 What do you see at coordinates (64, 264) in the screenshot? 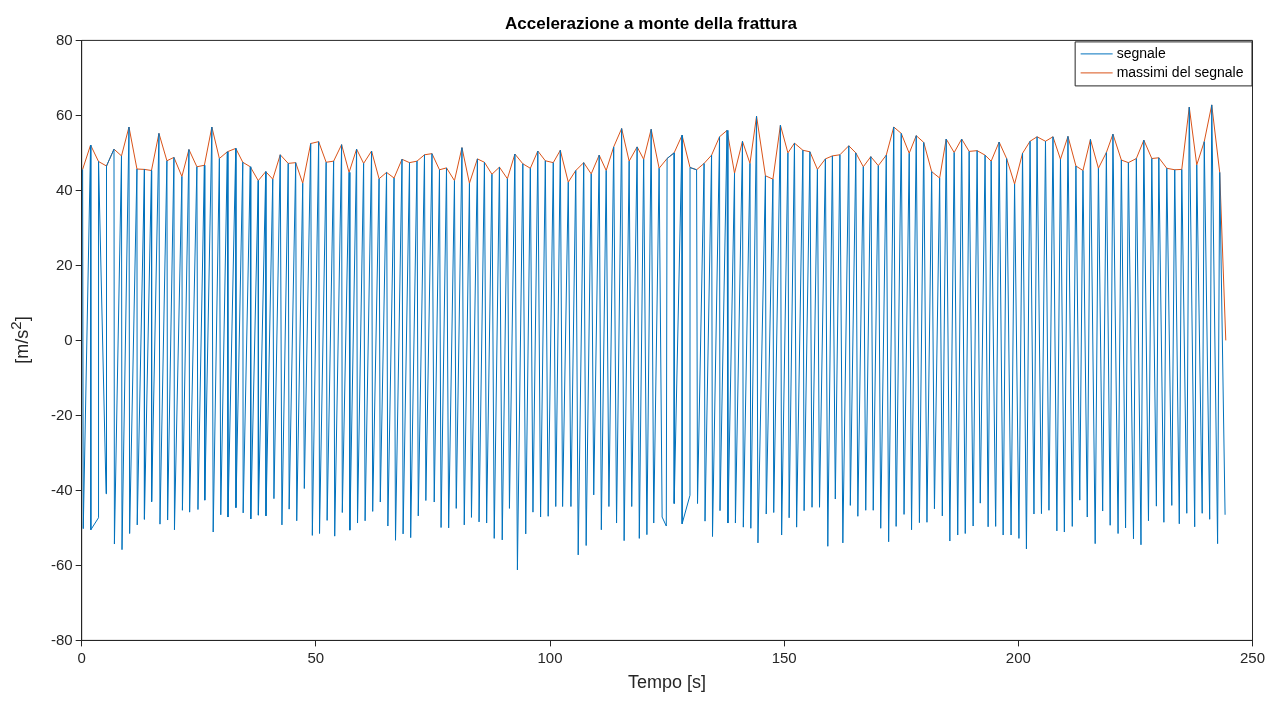
I see `y-tick-label: 20` at bounding box center [64, 264].